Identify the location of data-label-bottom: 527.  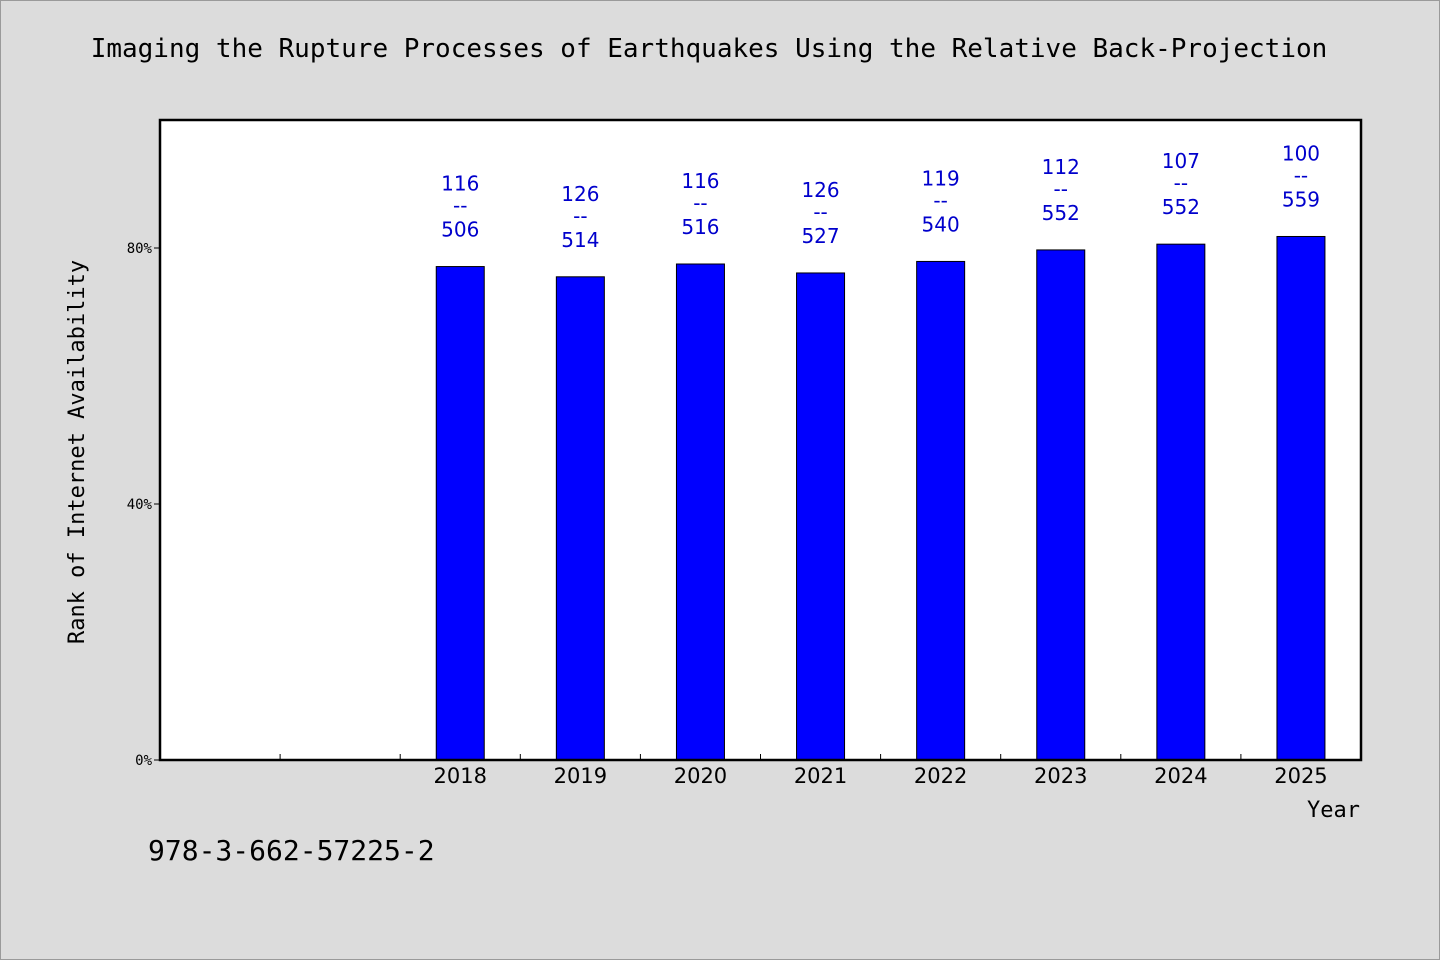
(820, 236).